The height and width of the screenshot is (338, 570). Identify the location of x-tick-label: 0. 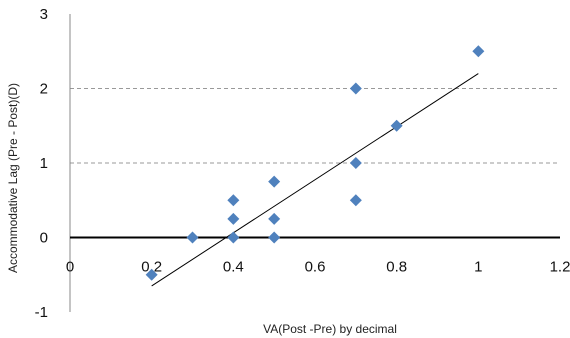
(70, 267).